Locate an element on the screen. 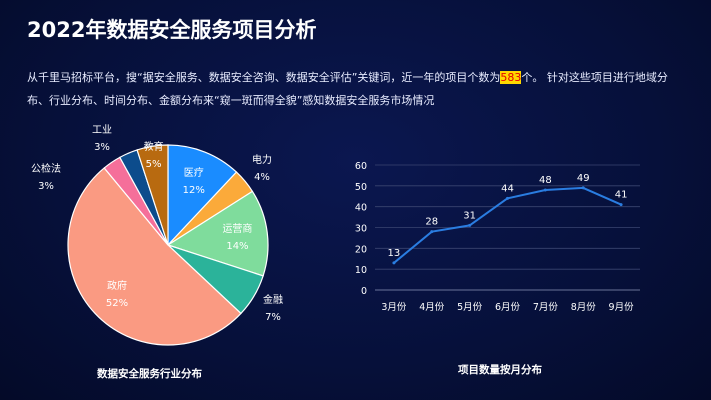  x-tick-label: 8月份 is located at coordinates (584, 307).